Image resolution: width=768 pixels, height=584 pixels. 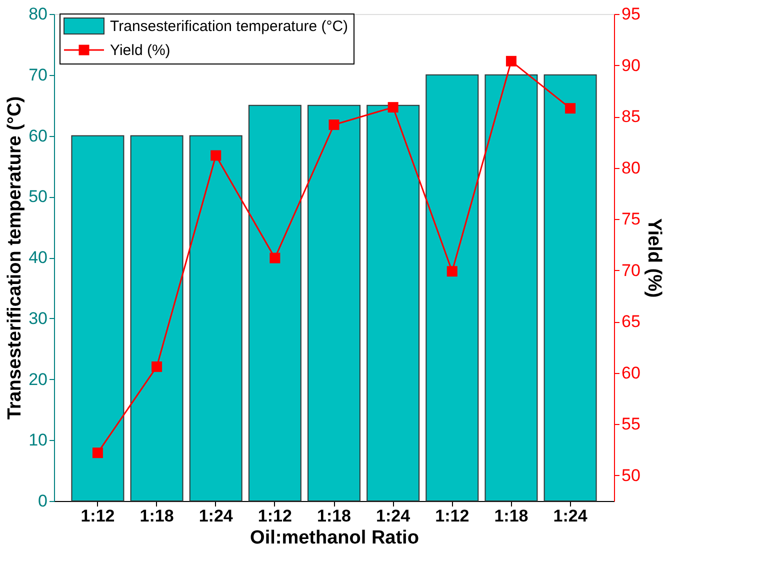 I want to click on y-tick-label: 20, so click(x=38, y=379).